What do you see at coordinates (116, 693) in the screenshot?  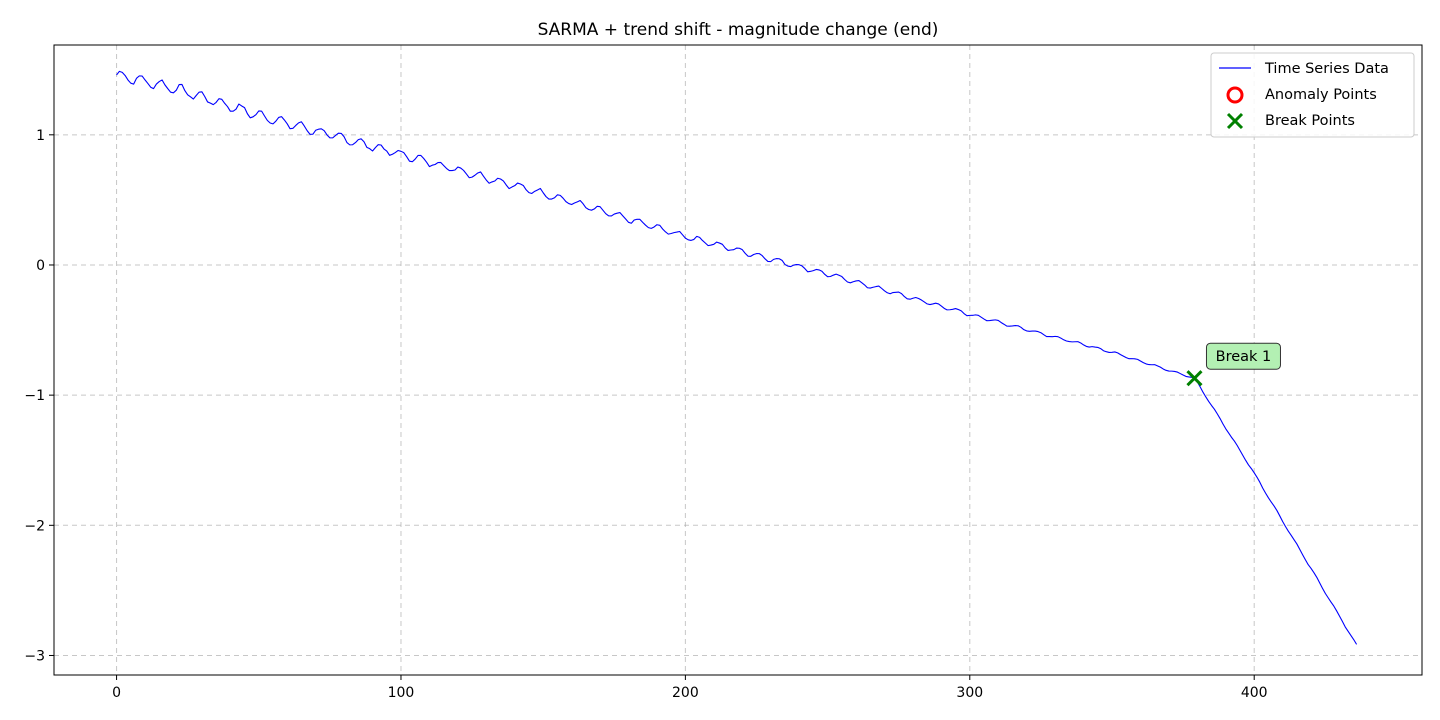 I see `x-tick-label: 0` at bounding box center [116, 693].